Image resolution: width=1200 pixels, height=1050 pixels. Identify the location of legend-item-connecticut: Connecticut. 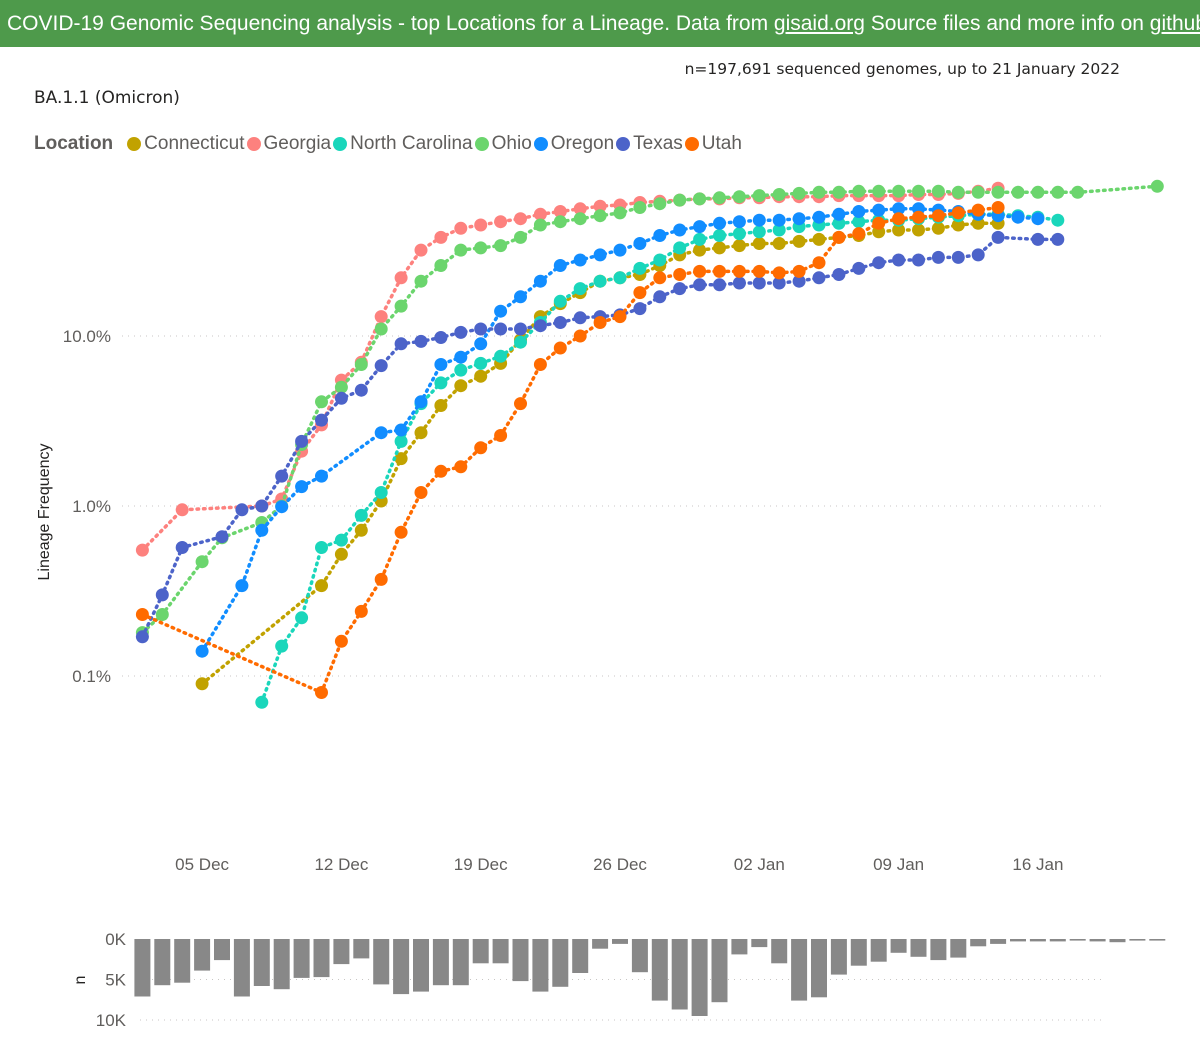
(186, 144).